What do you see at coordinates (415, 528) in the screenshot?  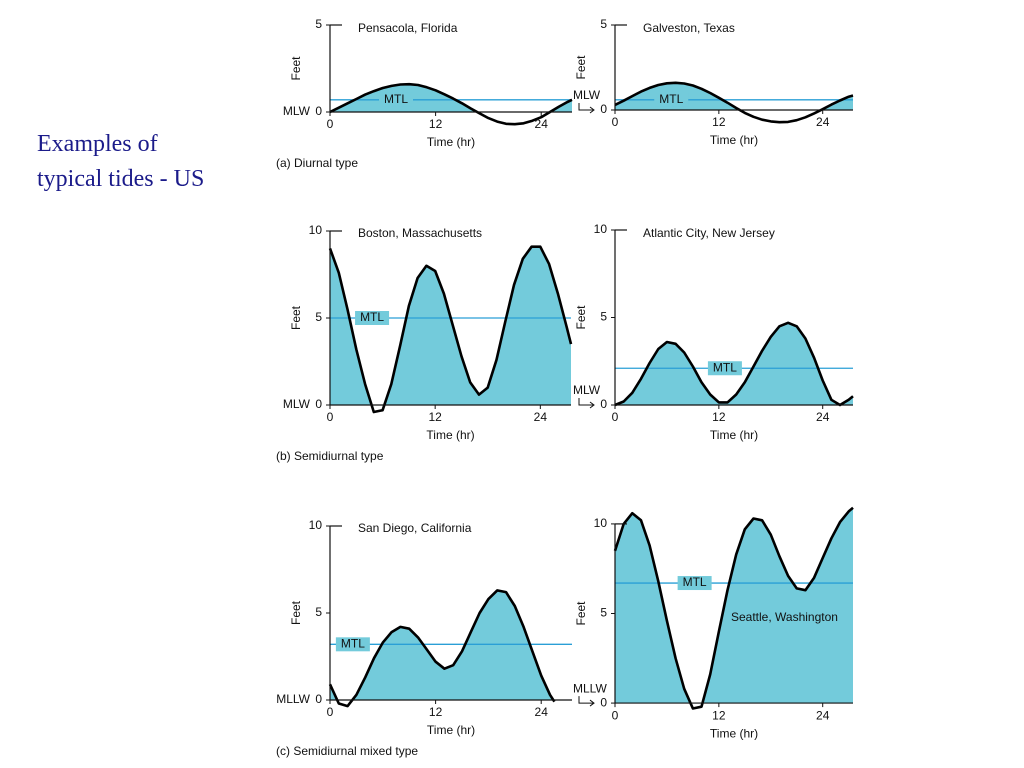 I see `chart-title: San Diego, California` at bounding box center [415, 528].